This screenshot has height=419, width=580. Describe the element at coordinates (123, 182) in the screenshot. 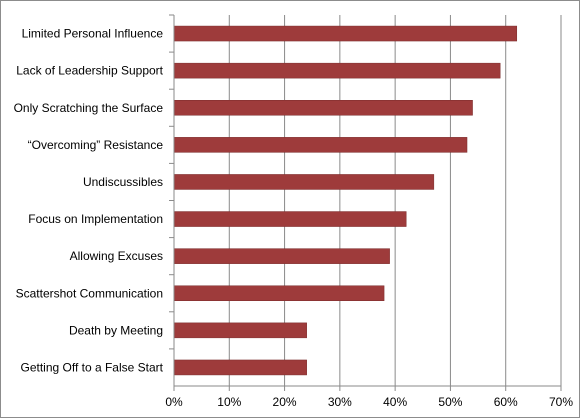

I see `category-label: Undiscussibles` at that location.